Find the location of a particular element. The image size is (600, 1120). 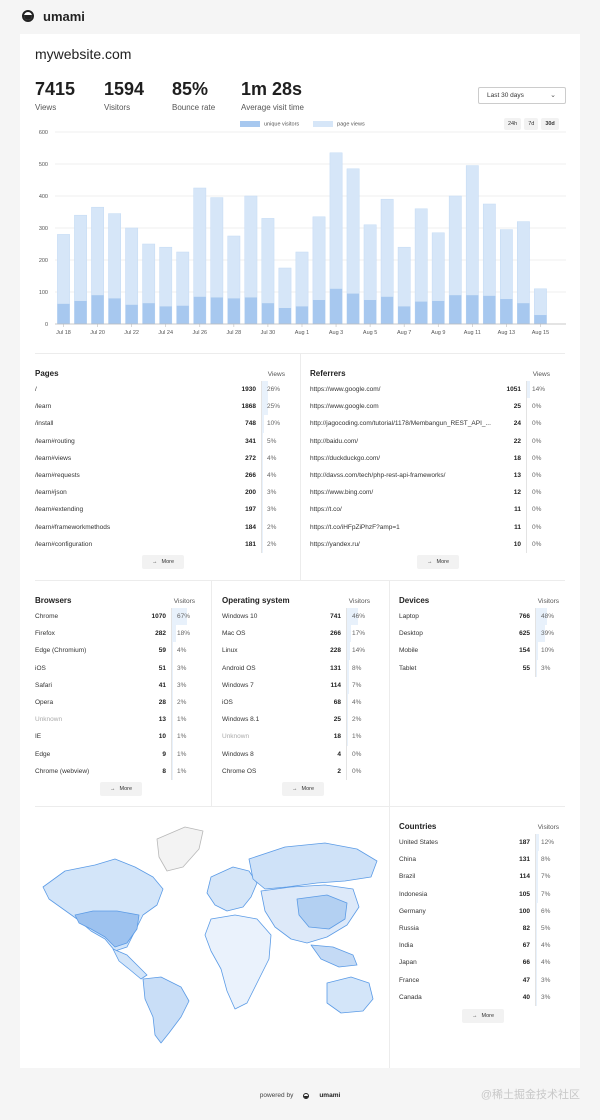

row-percent: 25% is located at coordinates (273, 407).